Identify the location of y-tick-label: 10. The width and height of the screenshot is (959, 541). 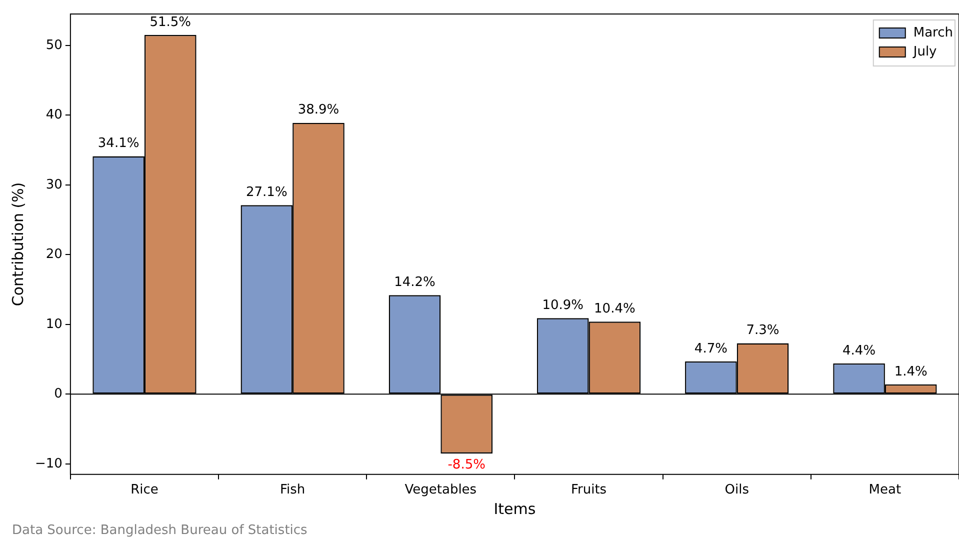
(54, 324).